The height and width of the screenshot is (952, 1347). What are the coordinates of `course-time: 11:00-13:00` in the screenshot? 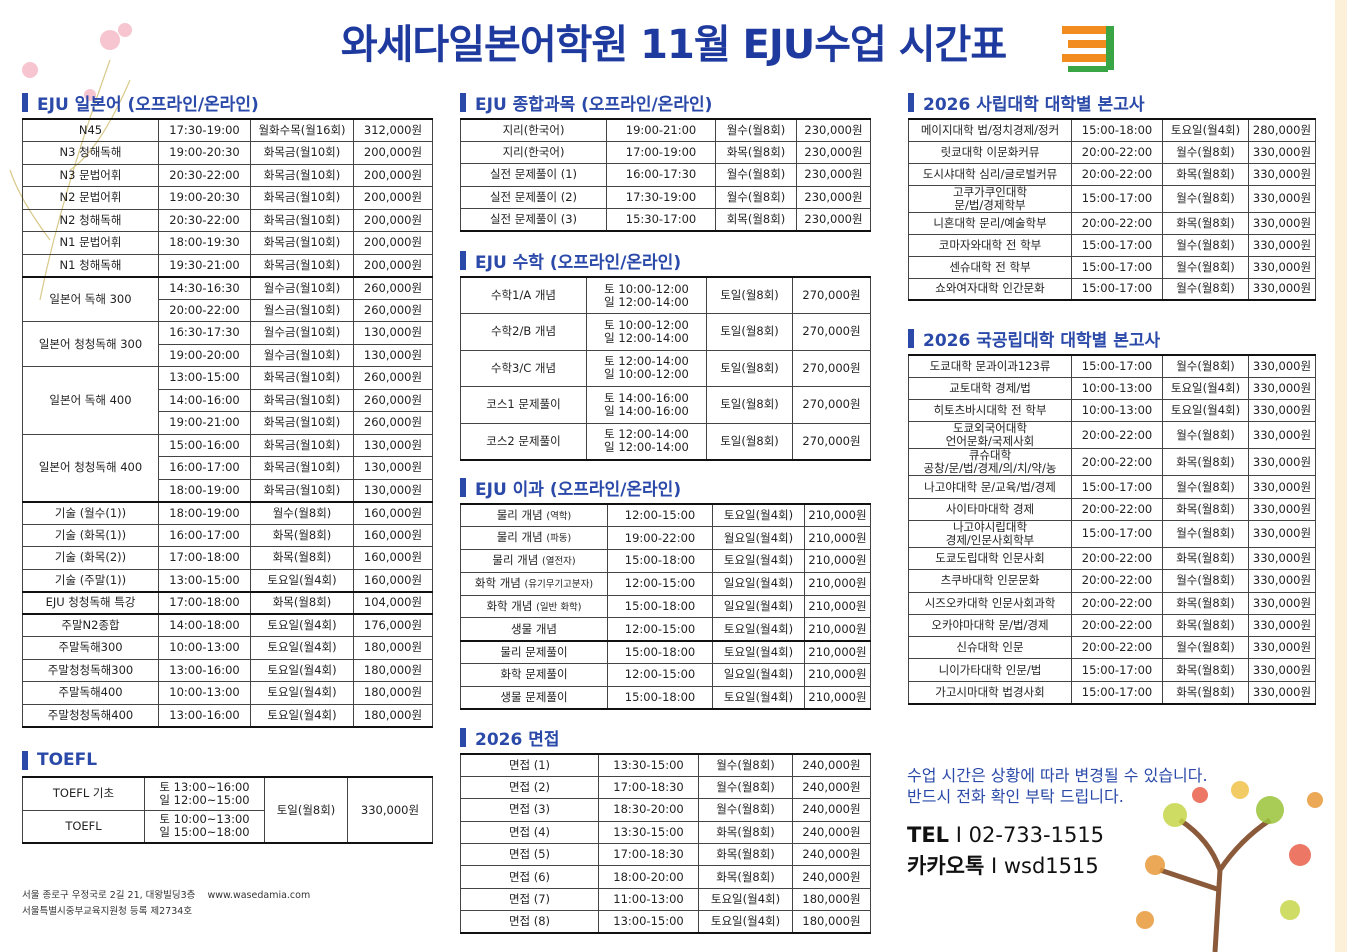 It's located at (648, 899).